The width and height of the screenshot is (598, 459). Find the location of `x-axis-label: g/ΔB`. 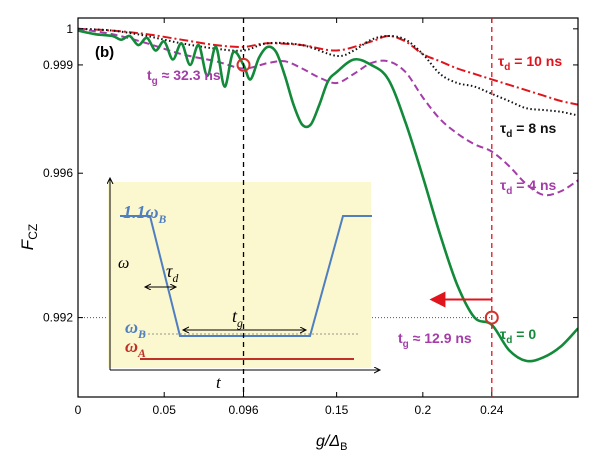

x-axis-label: g/ΔB is located at coordinates (331, 443).